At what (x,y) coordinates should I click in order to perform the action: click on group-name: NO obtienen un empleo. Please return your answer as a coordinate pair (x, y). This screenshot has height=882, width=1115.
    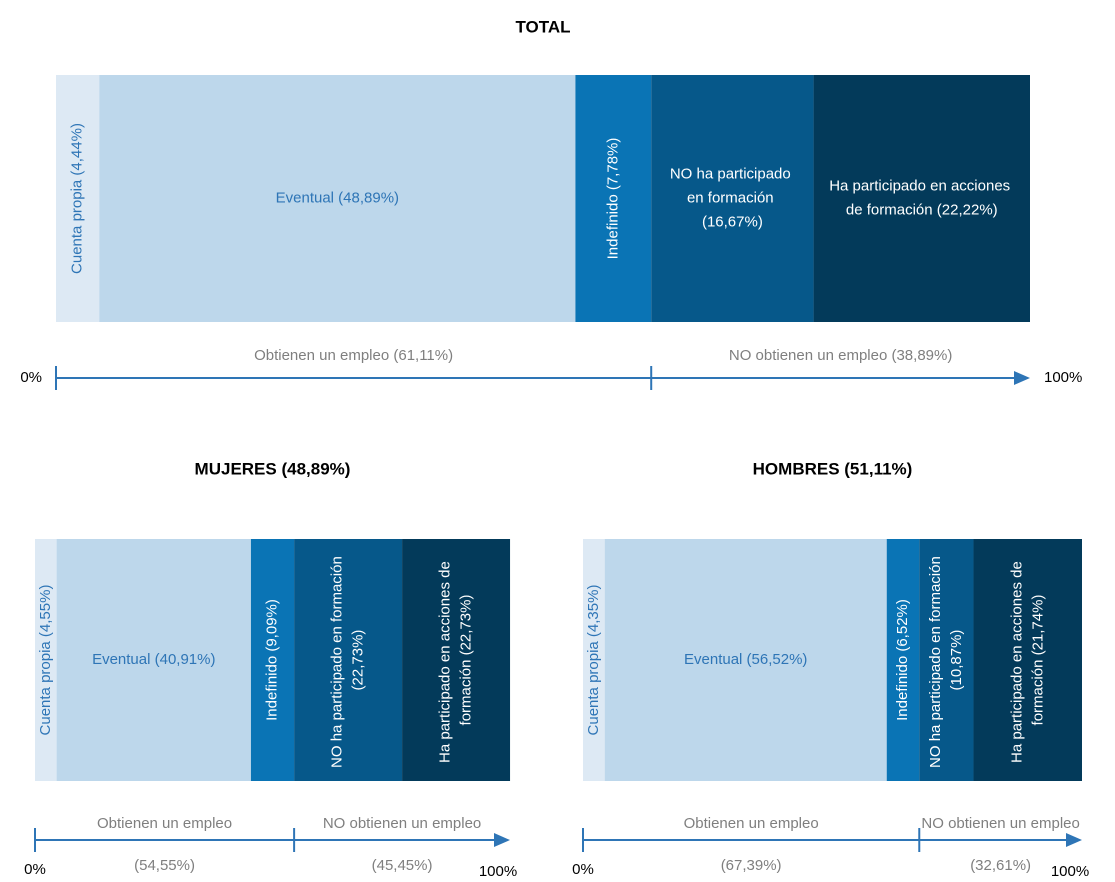
    Looking at the image, I should click on (808, 355).